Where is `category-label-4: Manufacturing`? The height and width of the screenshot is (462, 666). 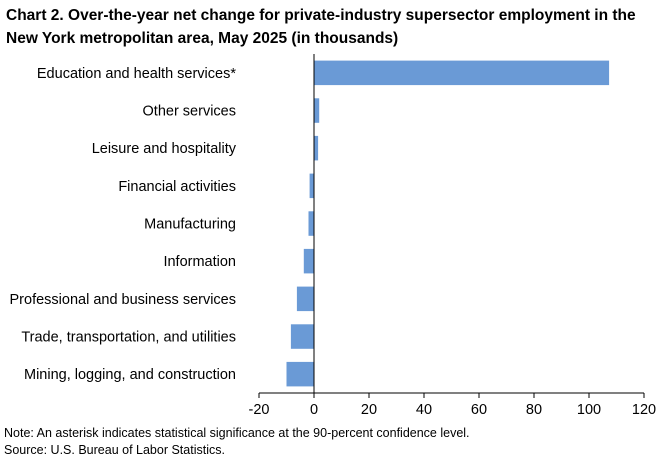 category-label-4: Manufacturing is located at coordinates (190, 225).